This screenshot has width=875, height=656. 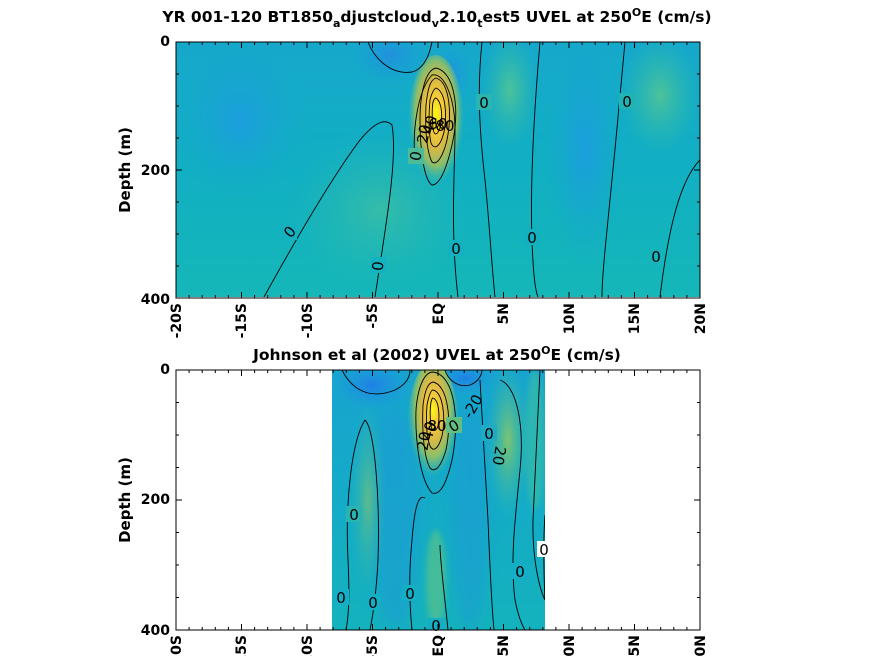 I want to click on panel-bottom-contours, so click(x=443, y=500).